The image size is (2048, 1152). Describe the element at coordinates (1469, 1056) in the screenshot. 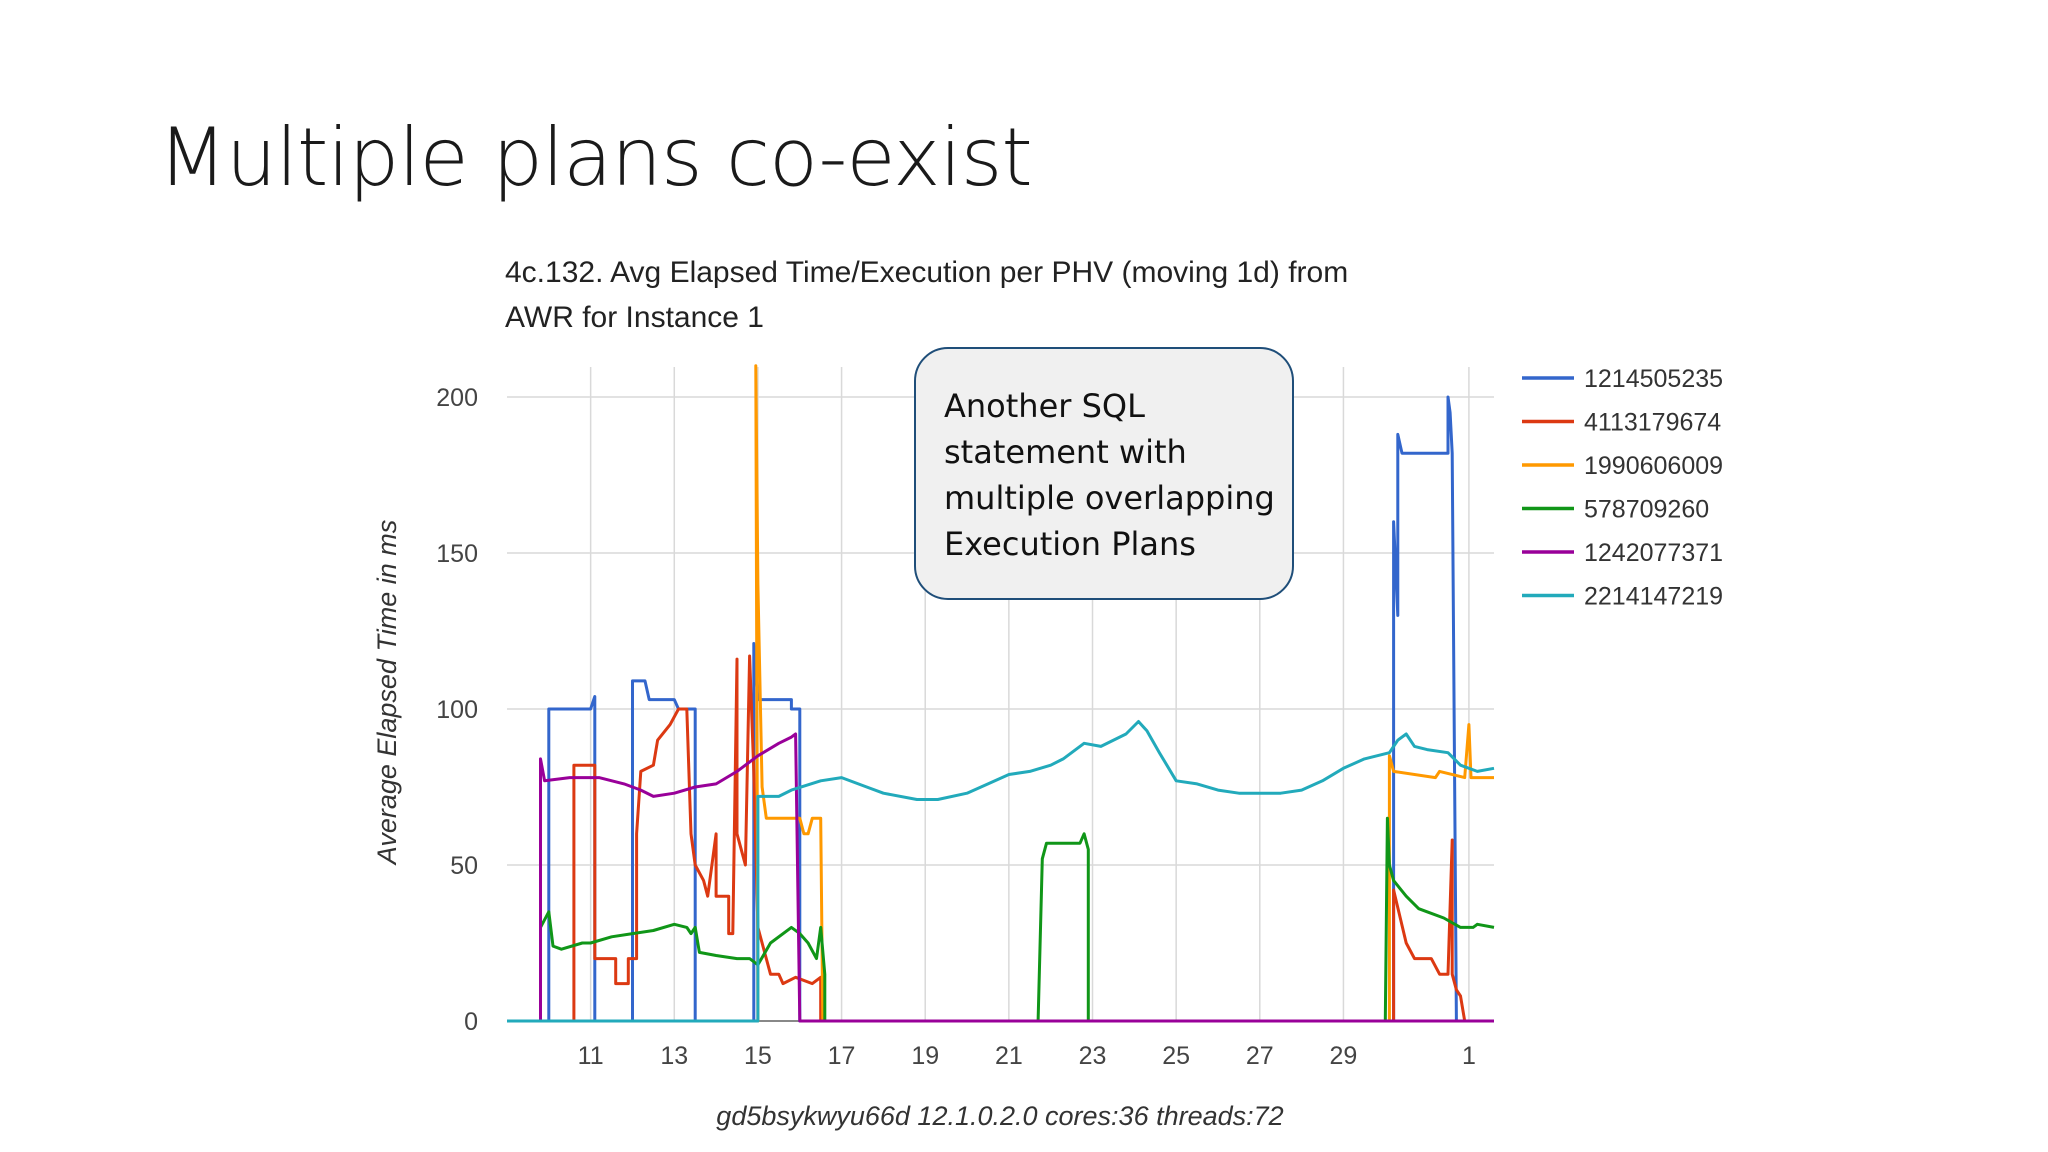

I see `x-tick-label: 1` at that location.